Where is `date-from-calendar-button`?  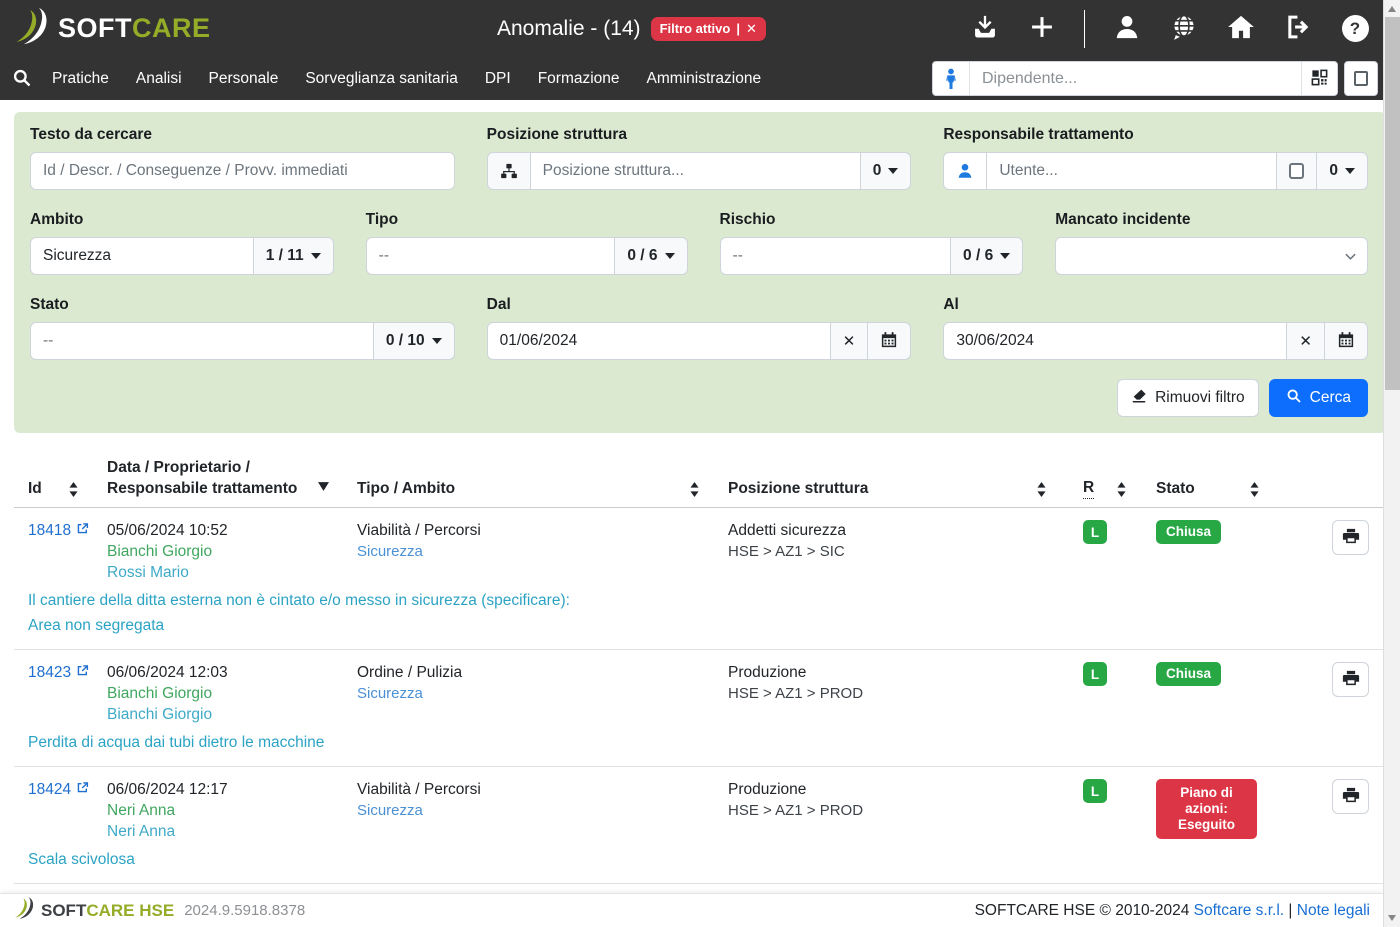 date-from-calendar-button is located at coordinates (890, 341).